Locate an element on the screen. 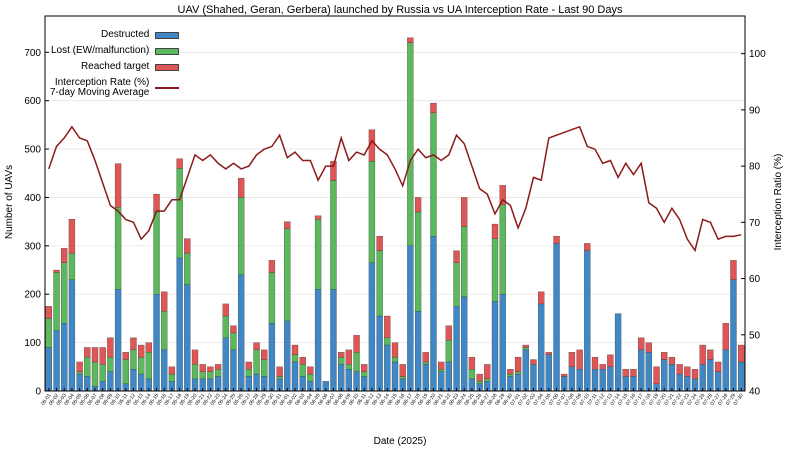  legend-label: Reached target is located at coordinates (115, 66).